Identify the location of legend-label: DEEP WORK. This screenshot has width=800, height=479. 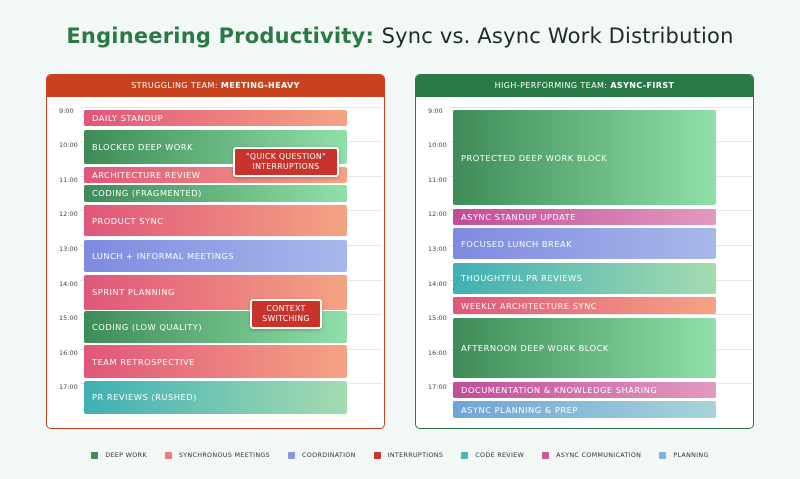
(126, 455).